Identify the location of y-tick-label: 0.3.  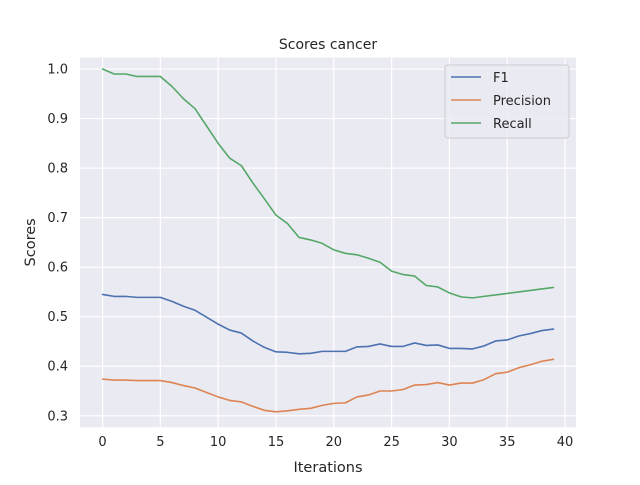
(57, 416).